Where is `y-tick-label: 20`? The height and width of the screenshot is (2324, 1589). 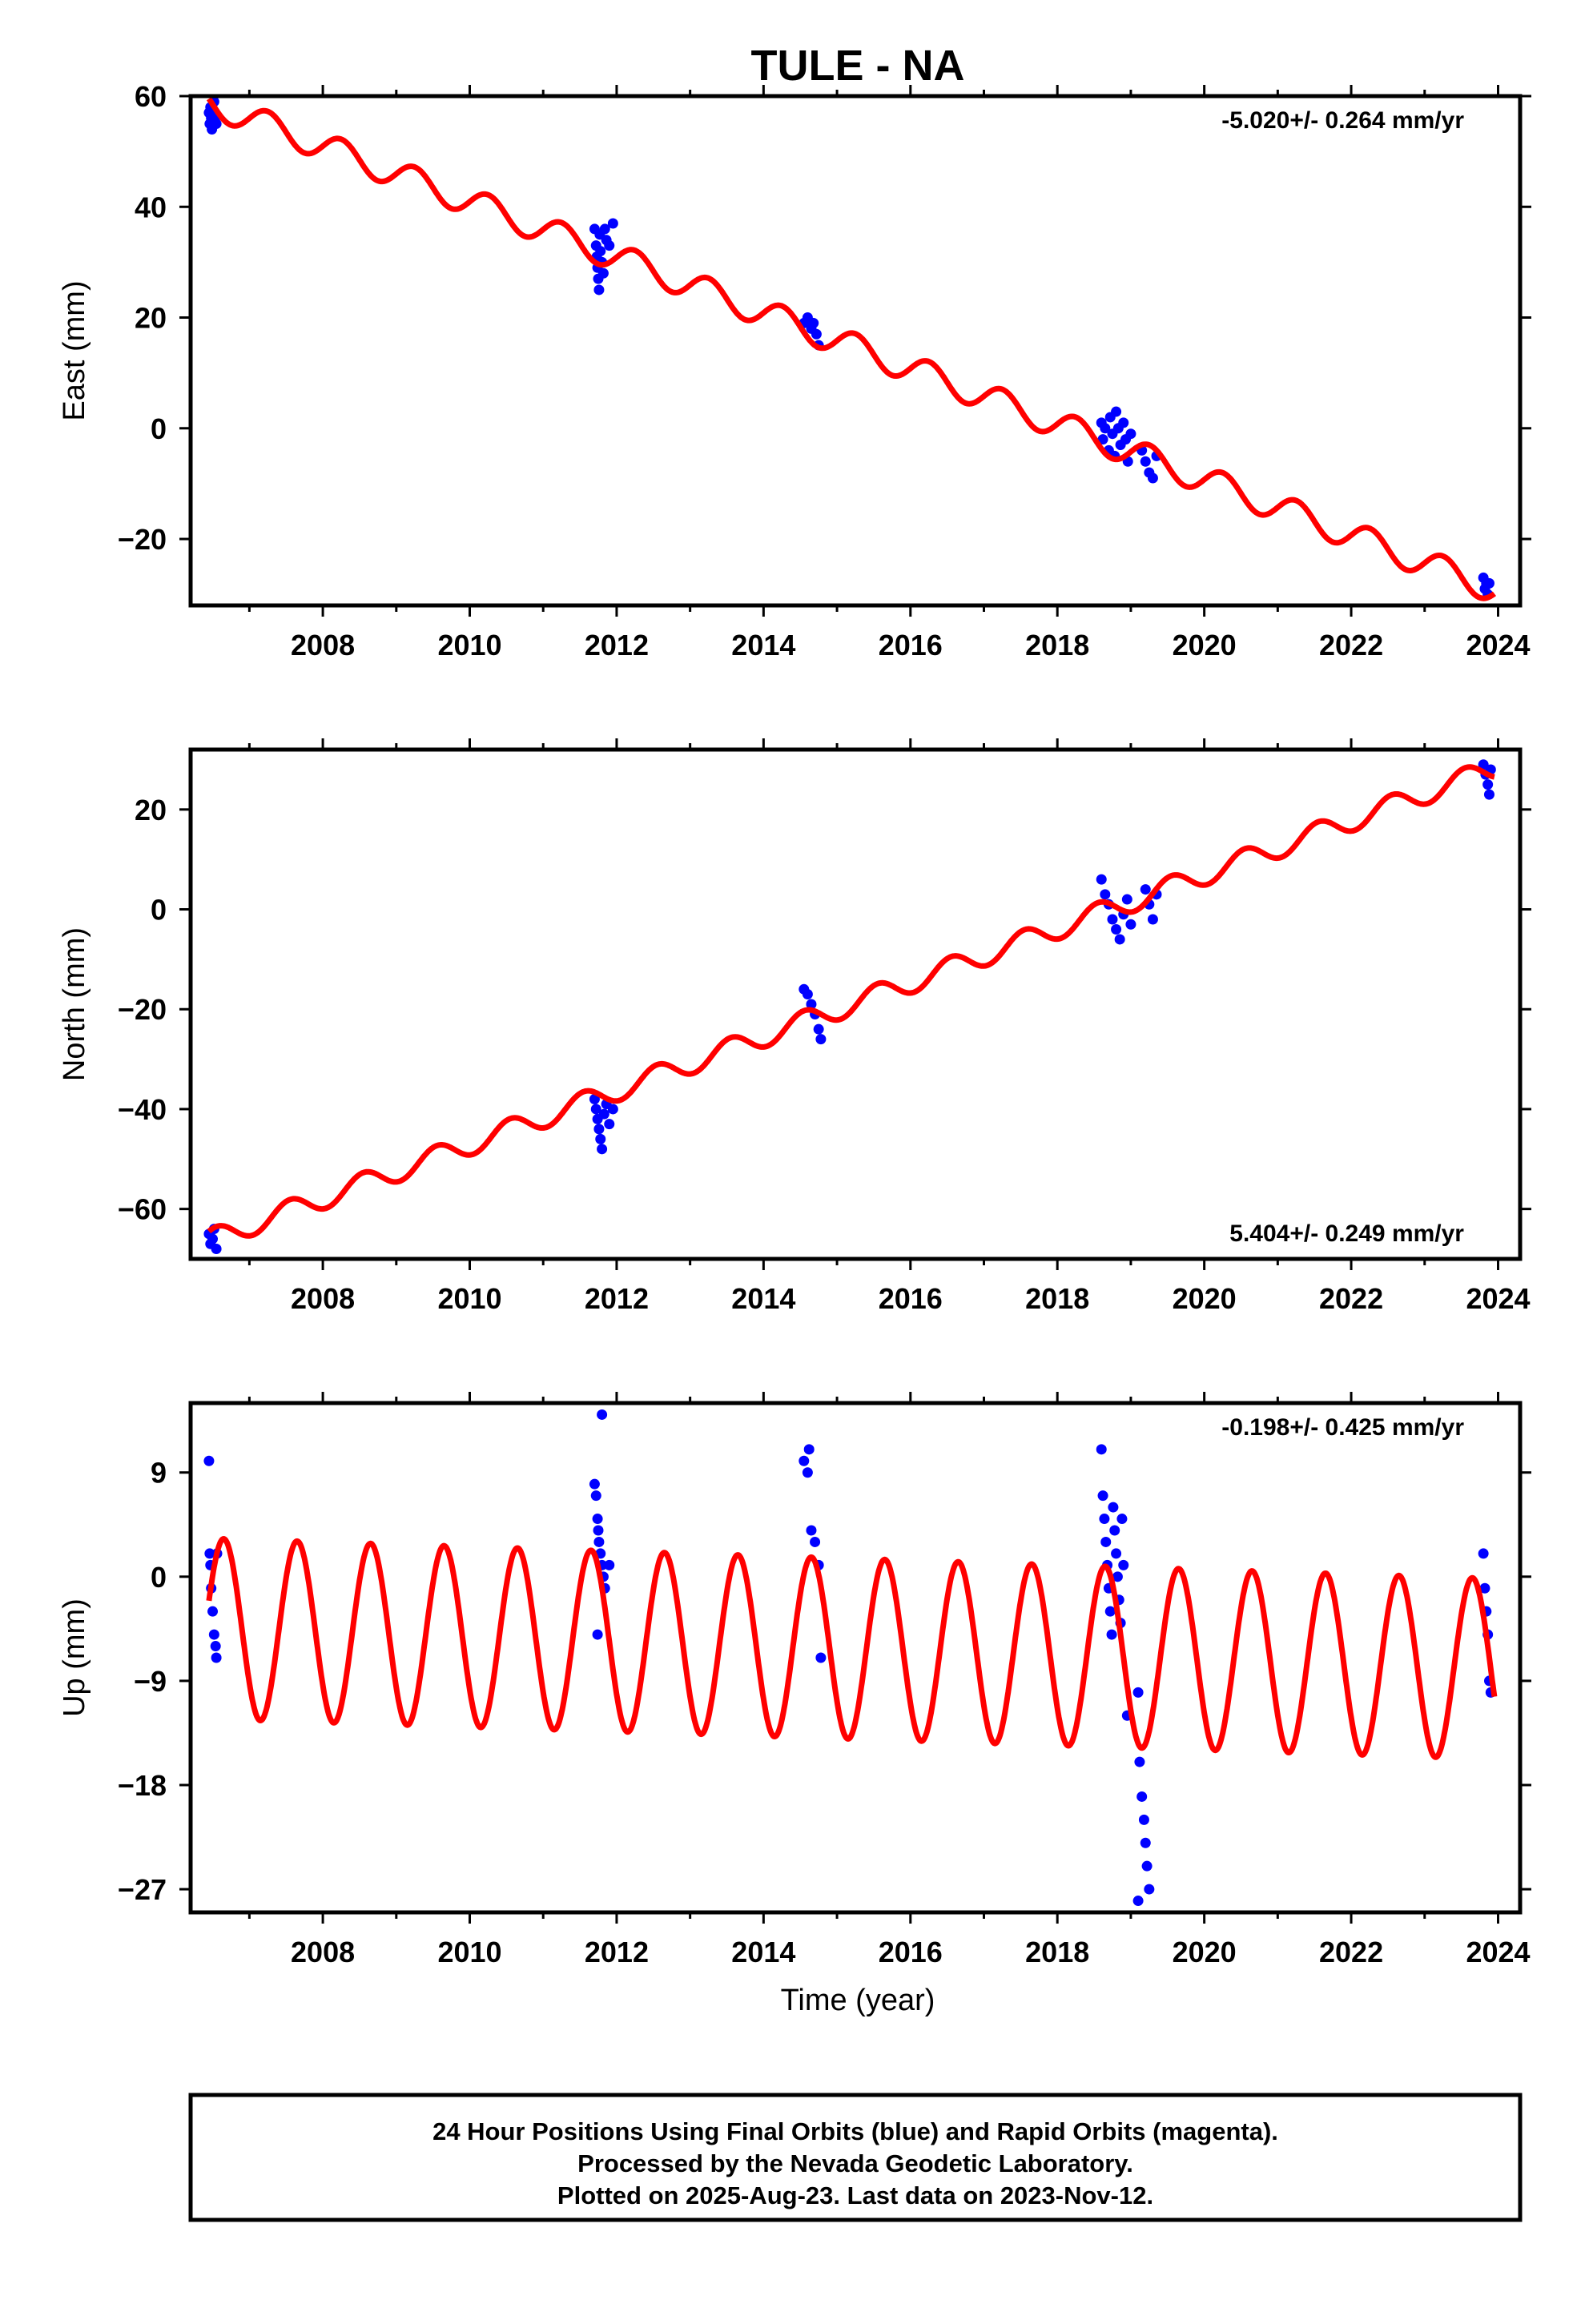
y-tick-label: 20 is located at coordinates (151, 318).